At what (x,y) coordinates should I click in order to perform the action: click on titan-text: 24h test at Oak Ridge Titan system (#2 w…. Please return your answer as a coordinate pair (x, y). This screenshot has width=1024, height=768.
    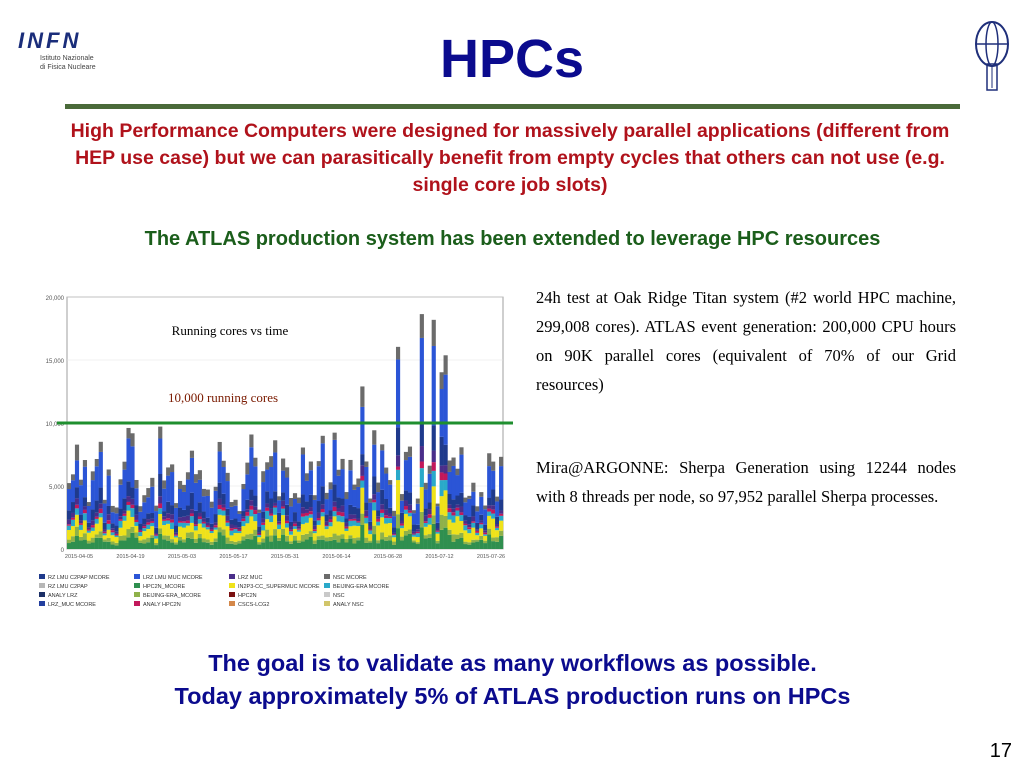
    Looking at the image, I should click on (746, 341).